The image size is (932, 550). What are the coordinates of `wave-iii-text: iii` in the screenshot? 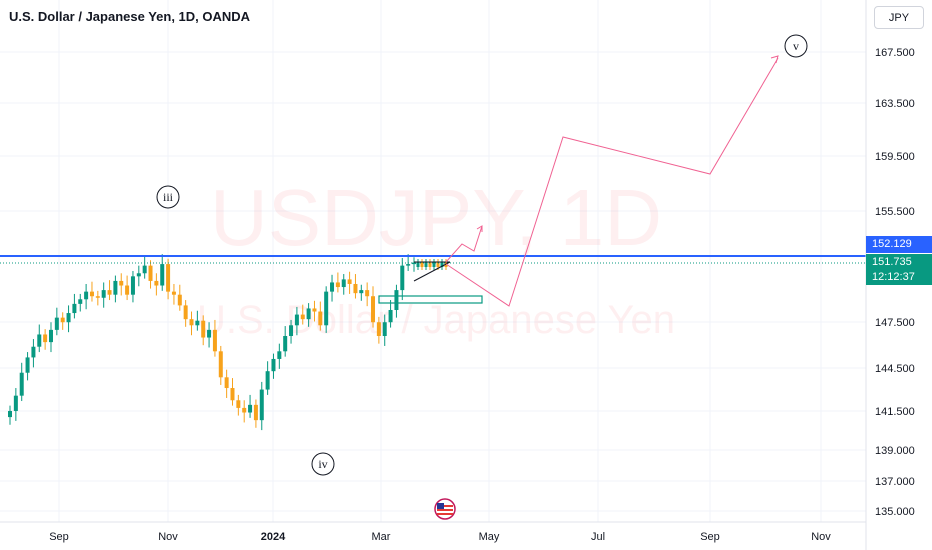 It's located at (168, 197).